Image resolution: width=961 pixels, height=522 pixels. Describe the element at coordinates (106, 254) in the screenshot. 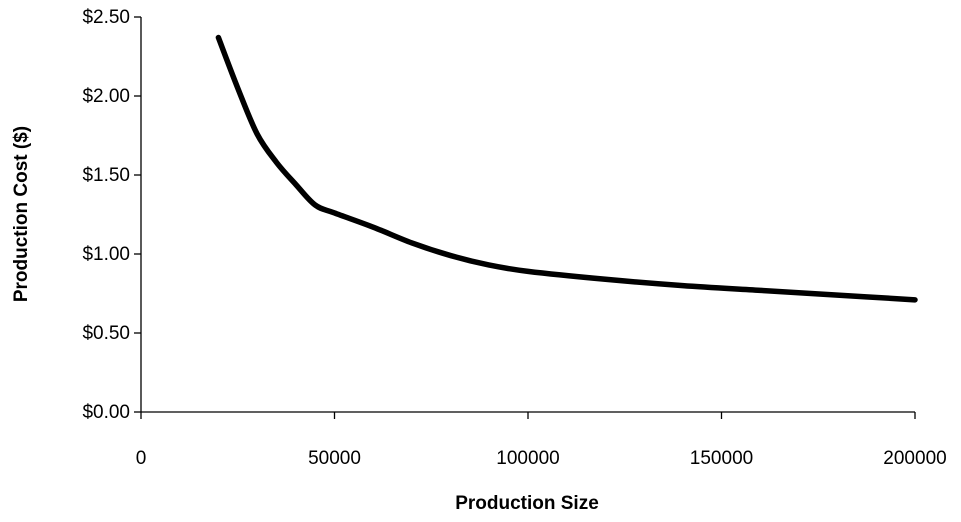

I see `y-tick-label: $1.00` at that location.